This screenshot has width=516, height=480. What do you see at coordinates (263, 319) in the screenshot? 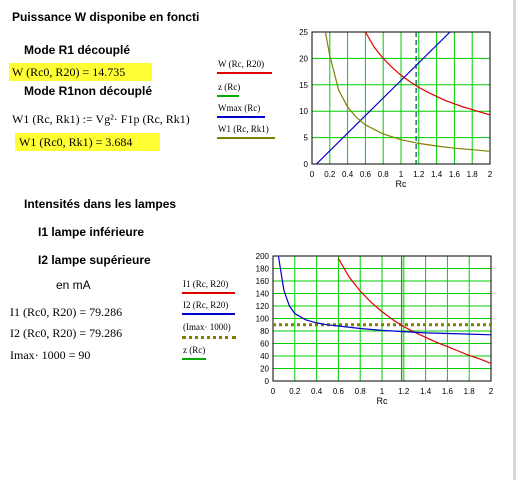
I see `chart2-y-tick-label: 100` at bounding box center [263, 319].